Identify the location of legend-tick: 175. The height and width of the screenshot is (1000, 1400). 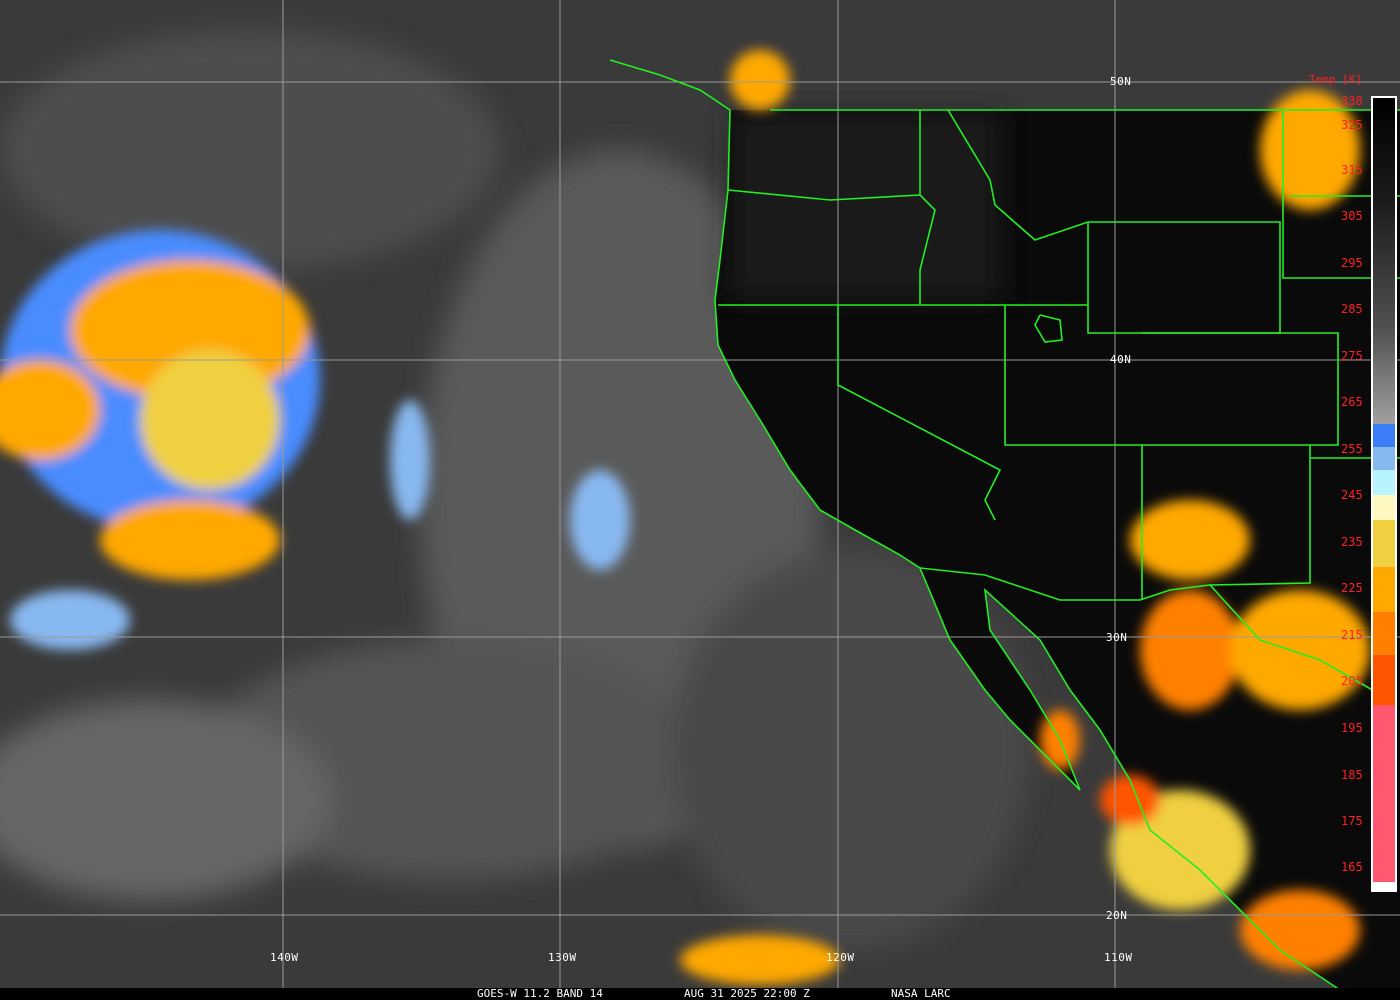
(1352, 821).